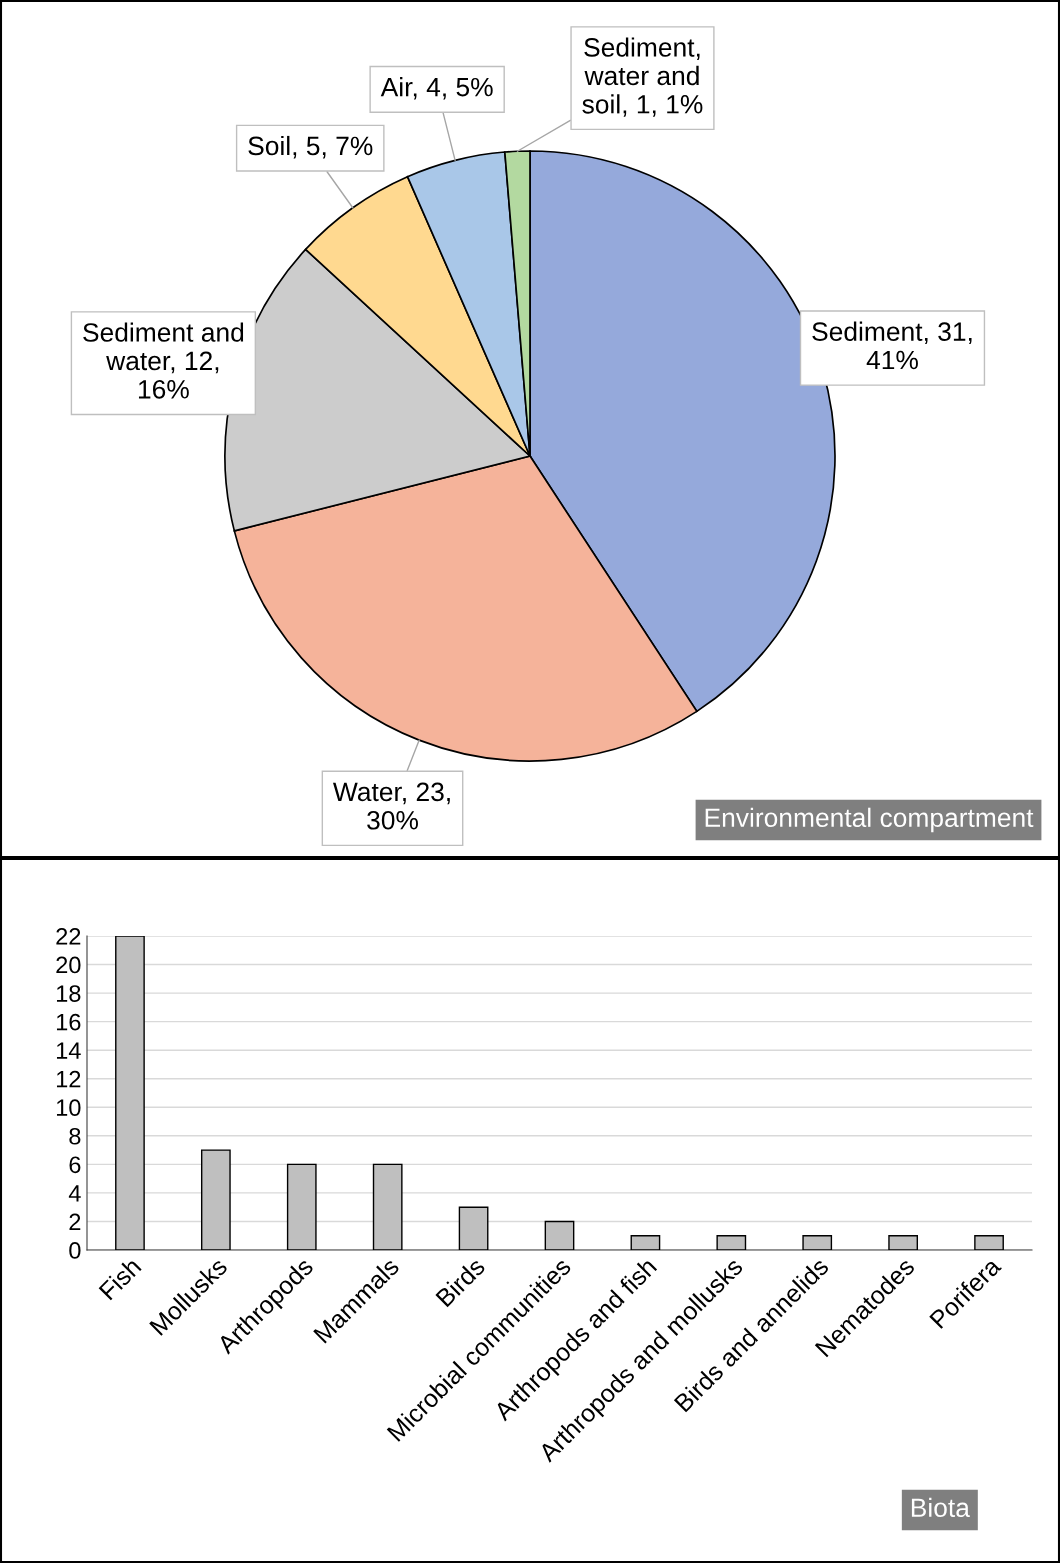  What do you see at coordinates (391, 806) in the screenshot?
I see `slice-label: Water, 23, 30%` at bounding box center [391, 806].